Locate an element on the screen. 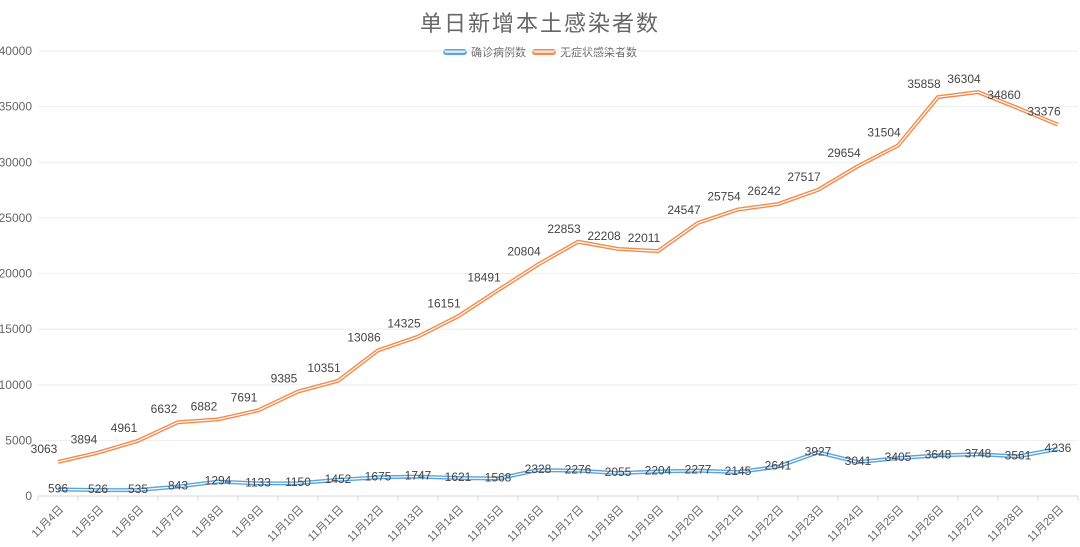  data-label: 14325 is located at coordinates (404, 324).